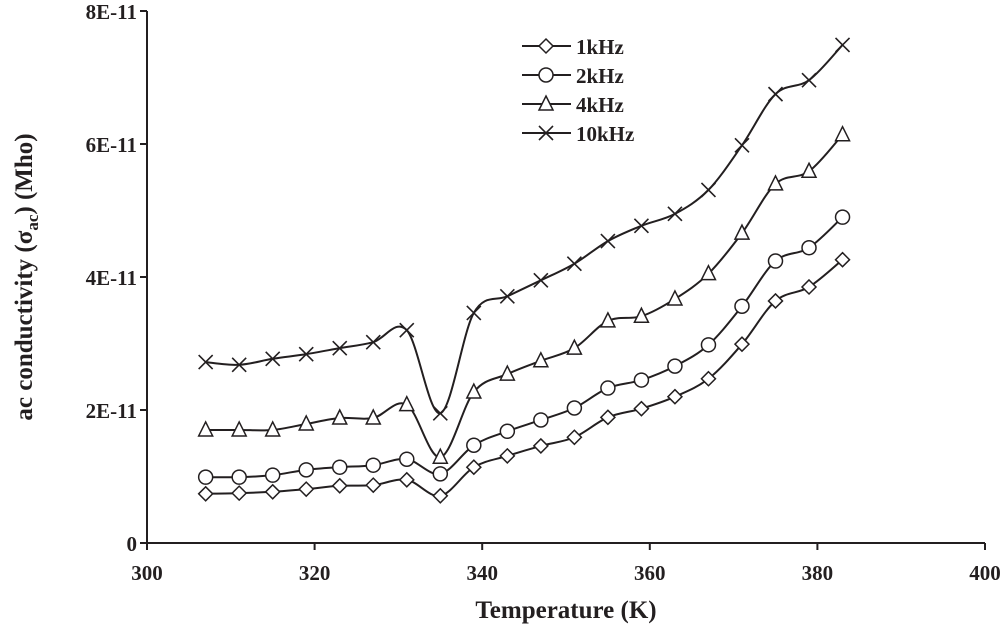 This screenshot has height=635, width=1005. Describe the element at coordinates (546, 102) in the screenshot. I see `legend-marker-triangle` at that location.